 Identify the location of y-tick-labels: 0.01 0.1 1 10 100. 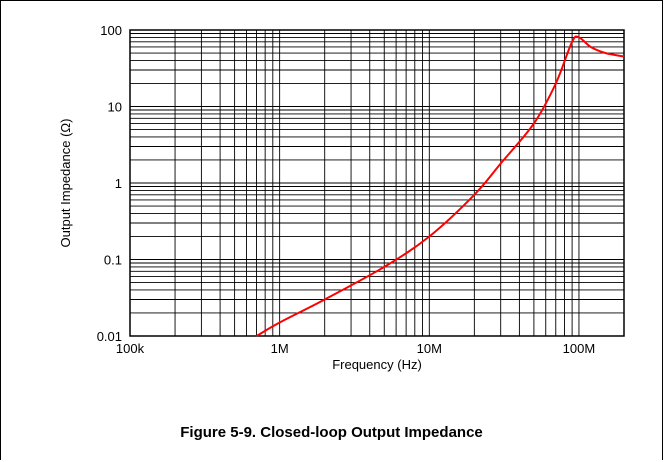
(109, 183).